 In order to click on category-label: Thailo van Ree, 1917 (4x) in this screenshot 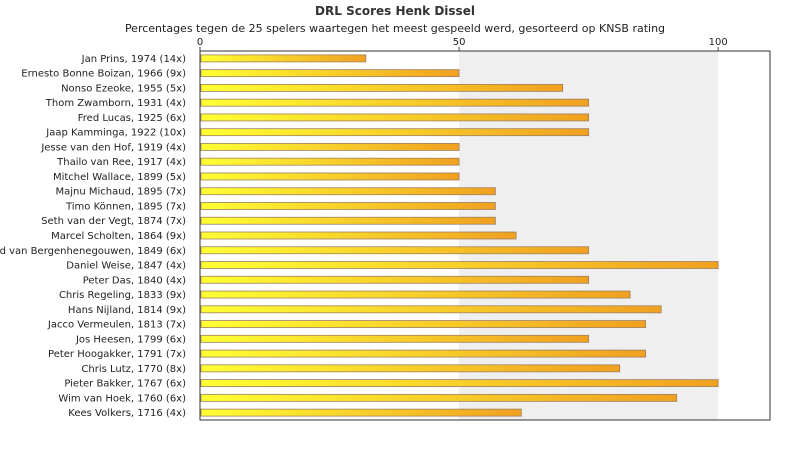, I will do `click(121, 162)`.